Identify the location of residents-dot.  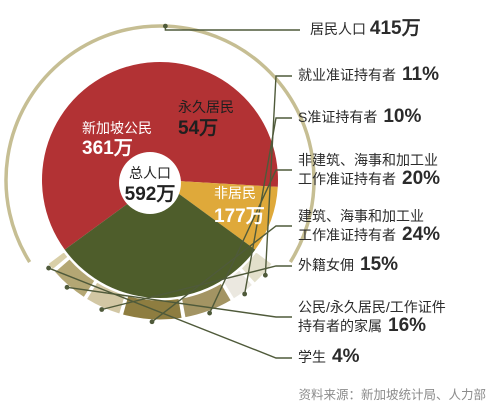
(165, 26).